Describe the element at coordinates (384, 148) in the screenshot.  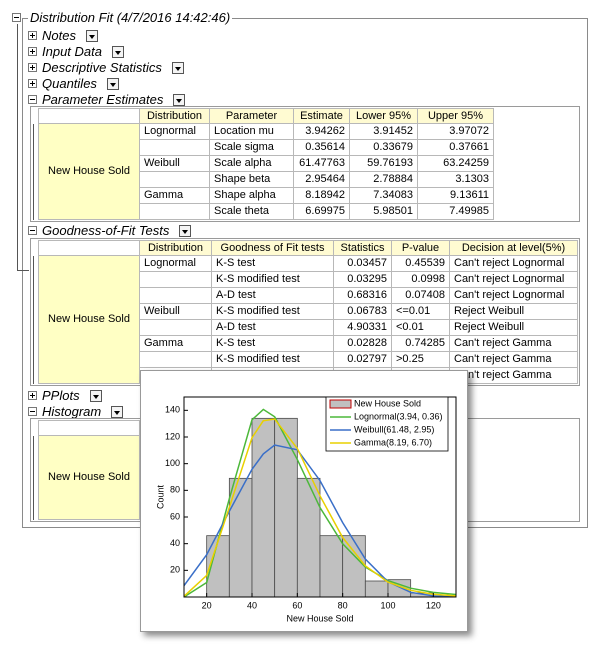
I see `table-cell: 0.33679` at that location.